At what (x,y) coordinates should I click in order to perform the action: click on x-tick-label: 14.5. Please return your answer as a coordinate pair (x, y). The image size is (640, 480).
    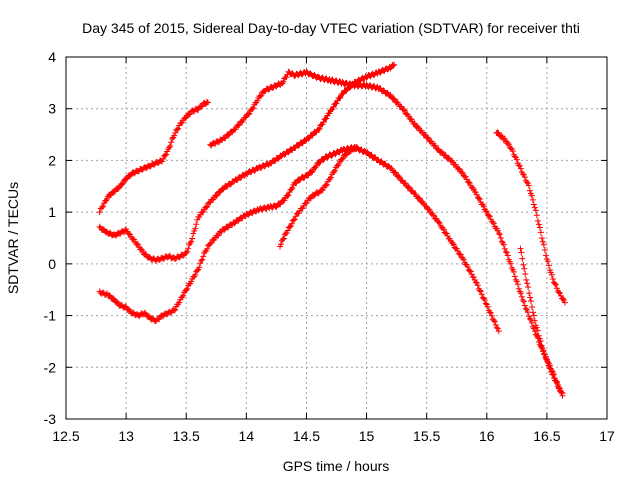
    Looking at the image, I should click on (306, 436).